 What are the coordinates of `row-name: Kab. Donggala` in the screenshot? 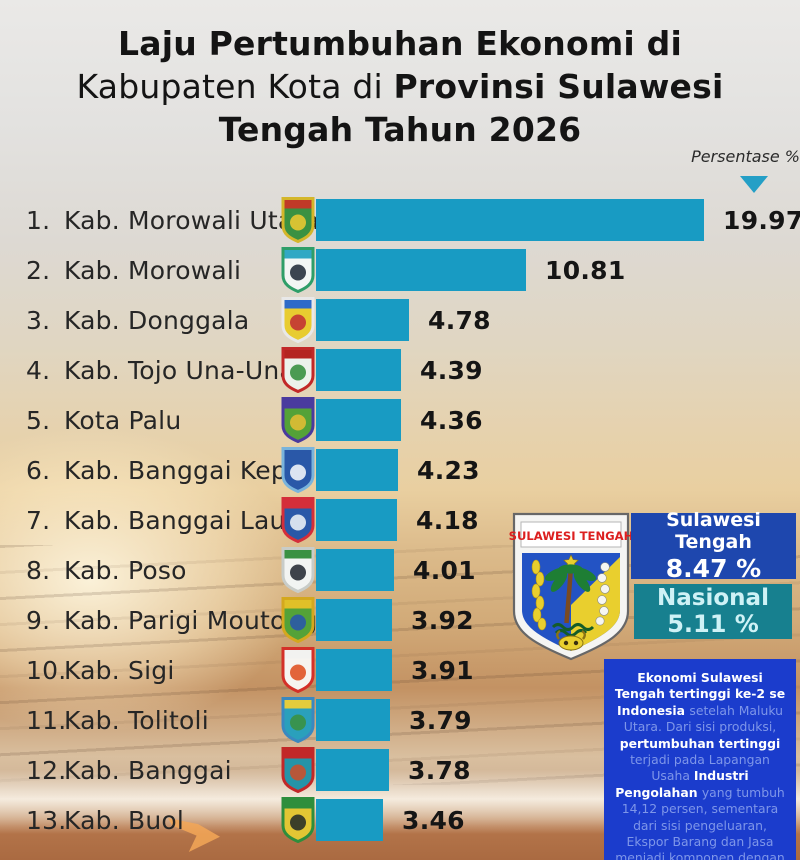 It's located at (157, 320).